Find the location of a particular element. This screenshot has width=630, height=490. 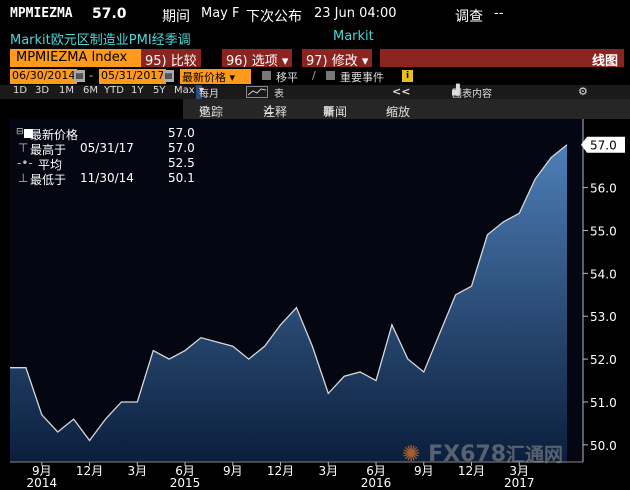

modify-button: 97) 修改 ▾ is located at coordinates (337, 59).